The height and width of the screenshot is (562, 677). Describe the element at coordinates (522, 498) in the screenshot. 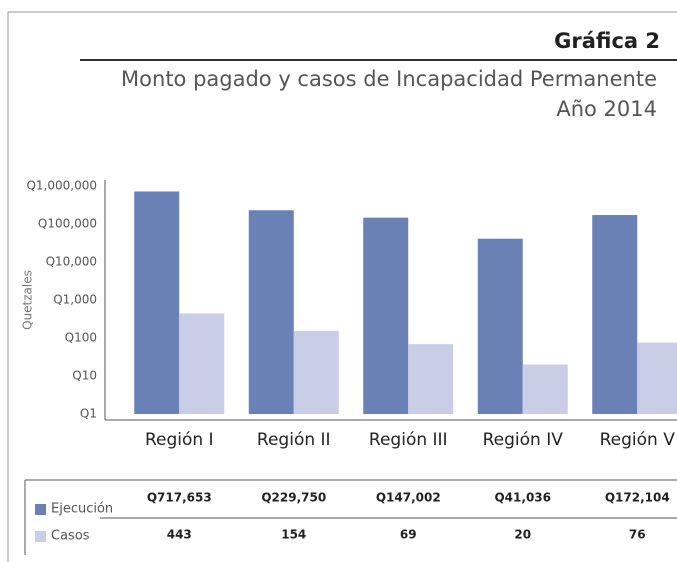

I see `table-cell: Q41,036` at that location.